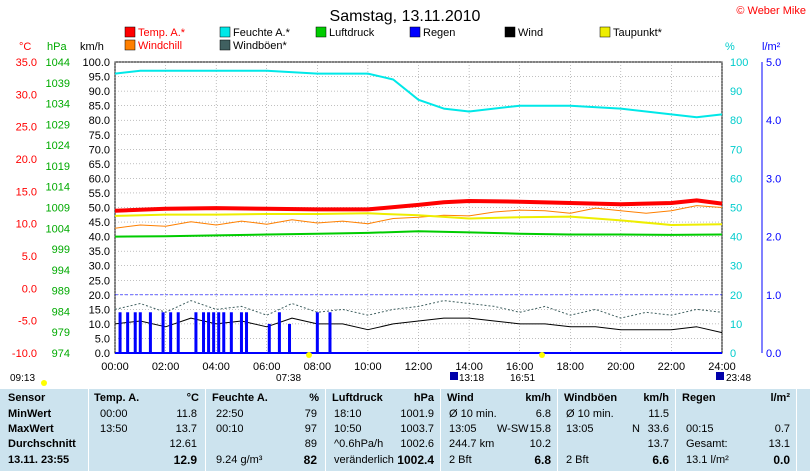 The width and height of the screenshot is (810, 471). What do you see at coordinates (318, 367) in the screenshot?
I see `x-tick-label: 08:00` at bounding box center [318, 367].